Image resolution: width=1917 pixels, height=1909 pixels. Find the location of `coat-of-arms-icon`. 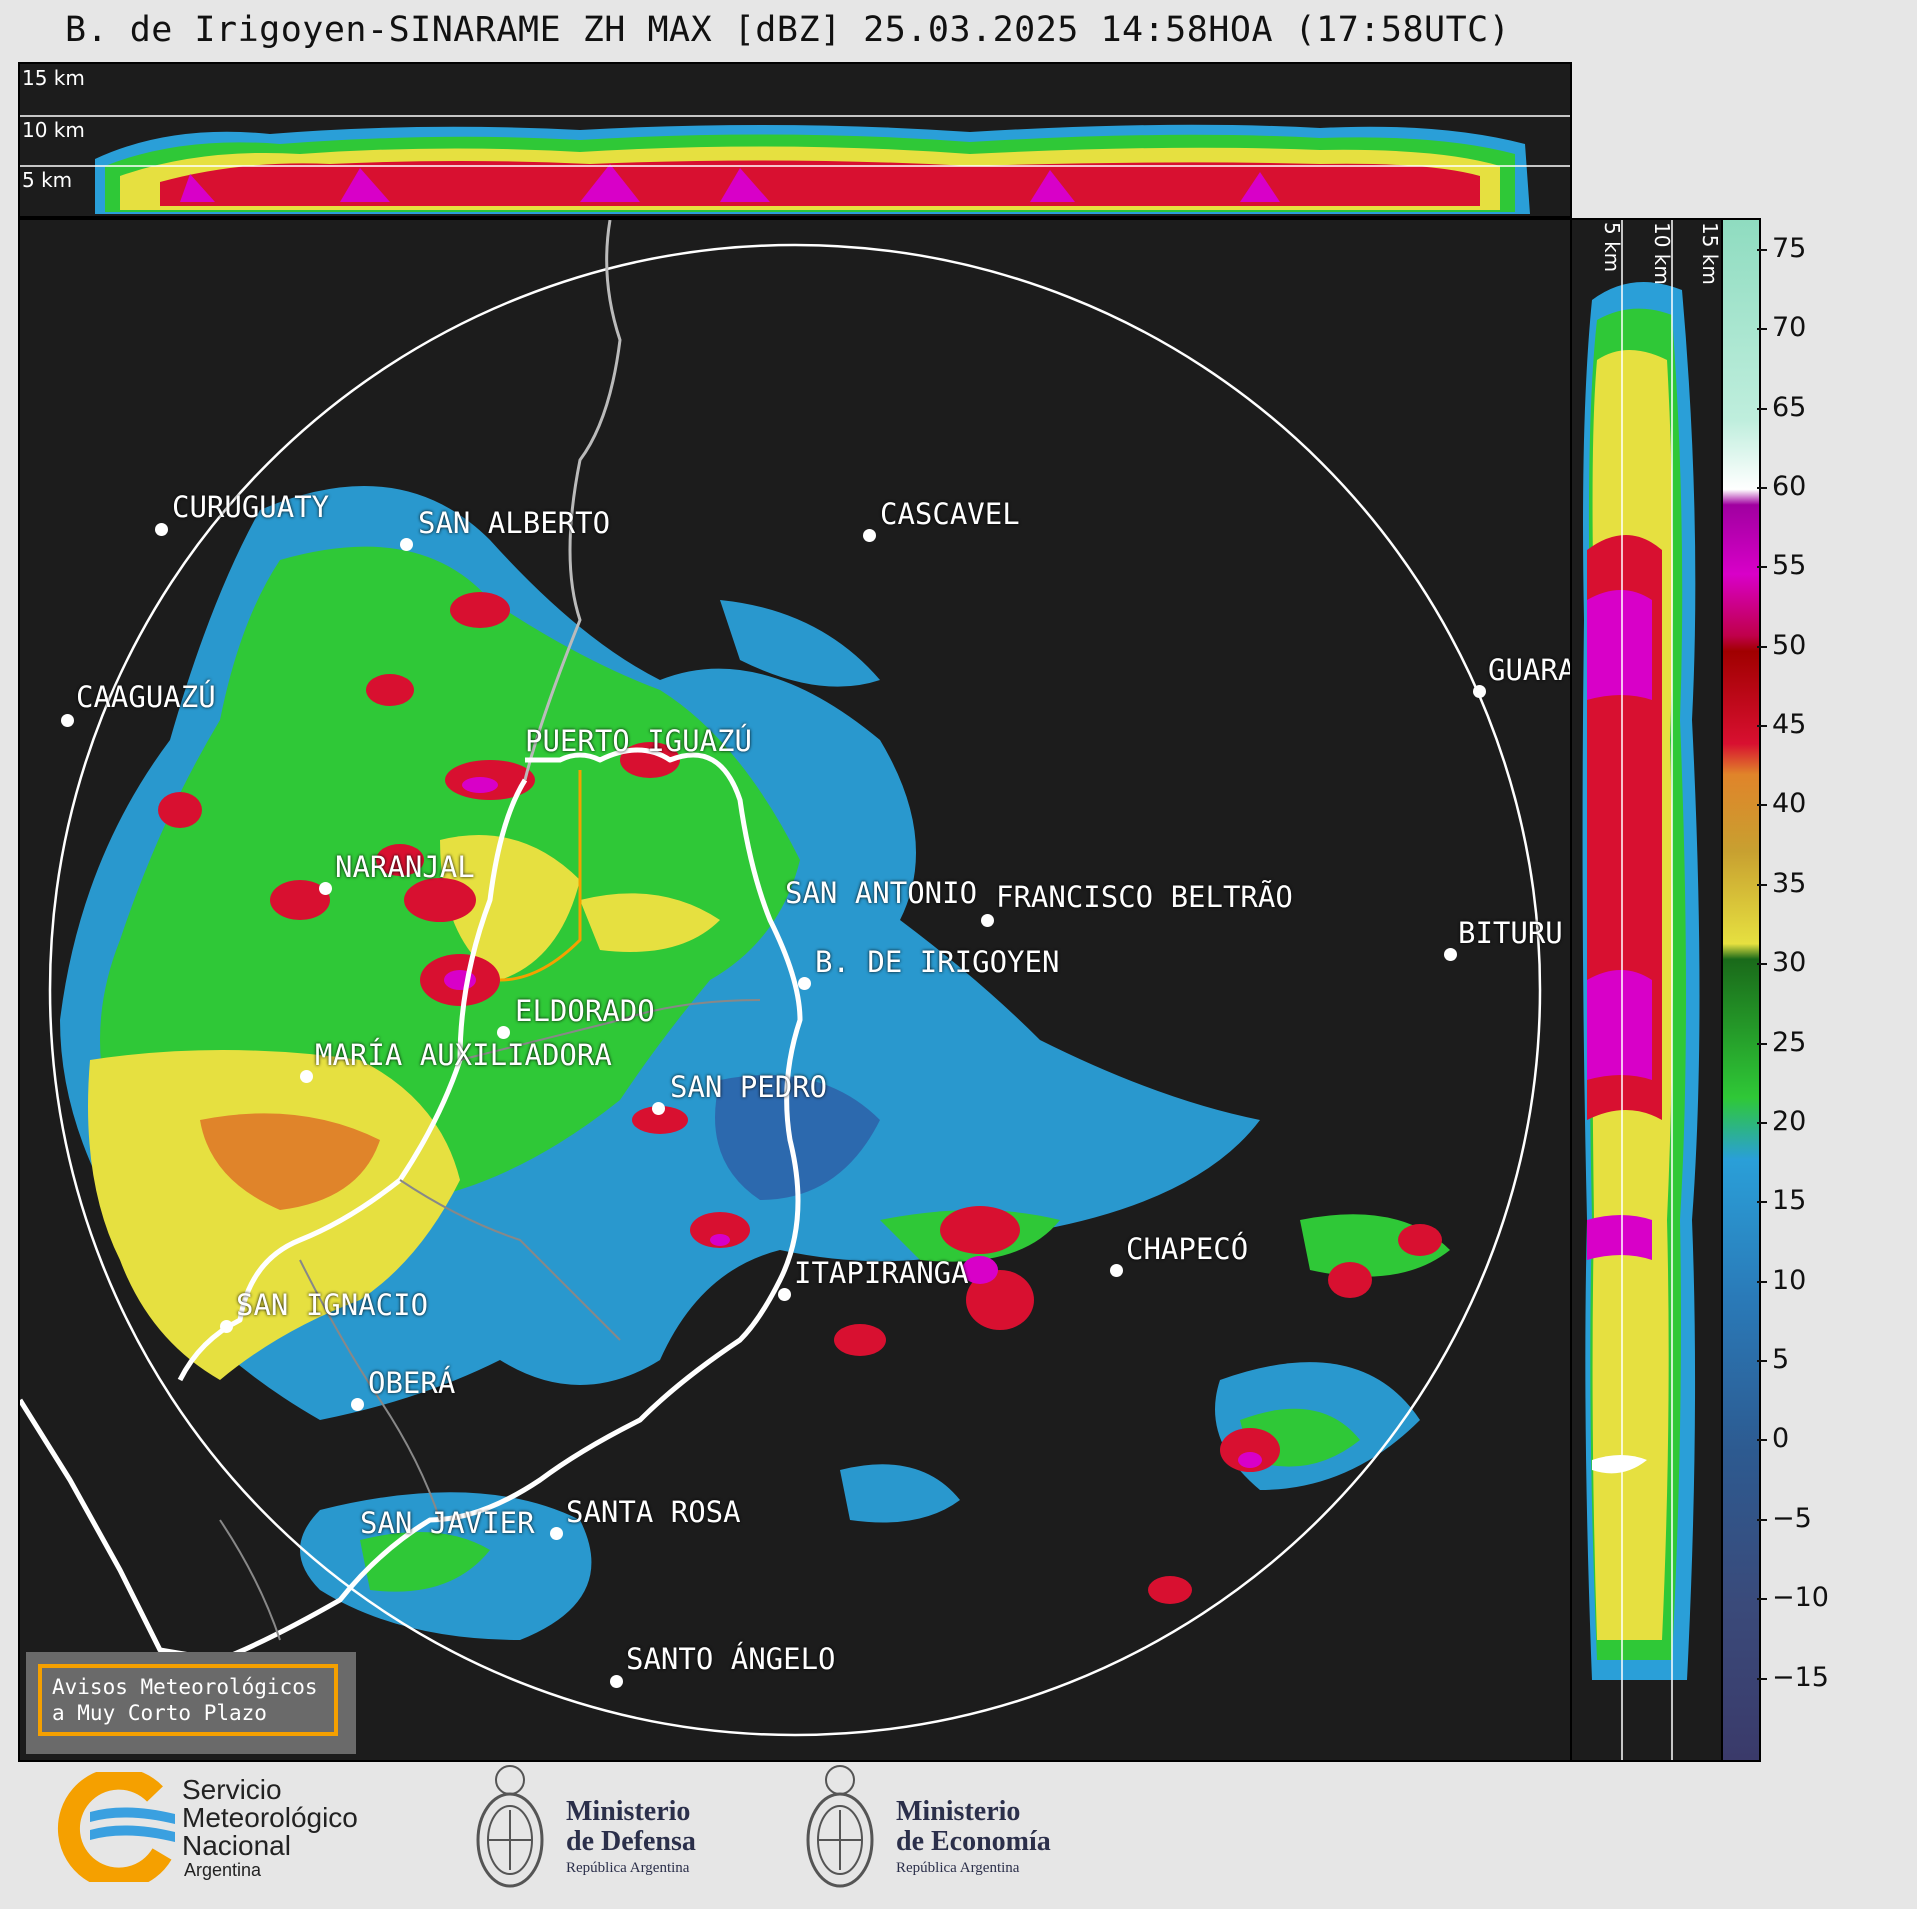

coat-of-arms-icon is located at coordinates (840, 1830).